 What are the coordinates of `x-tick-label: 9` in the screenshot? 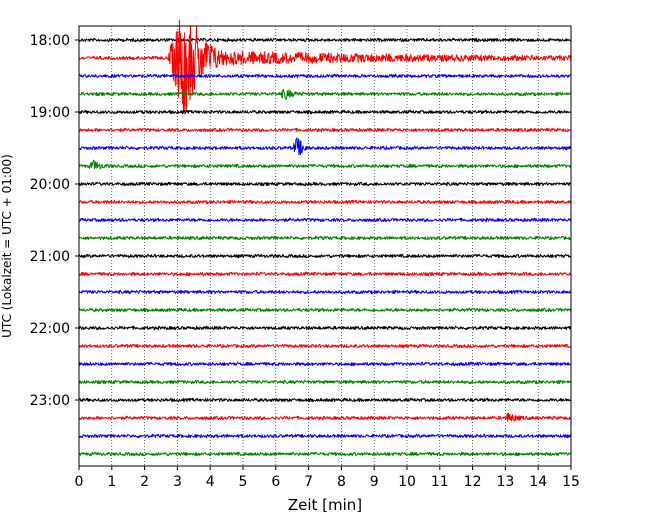 It's located at (374, 482).